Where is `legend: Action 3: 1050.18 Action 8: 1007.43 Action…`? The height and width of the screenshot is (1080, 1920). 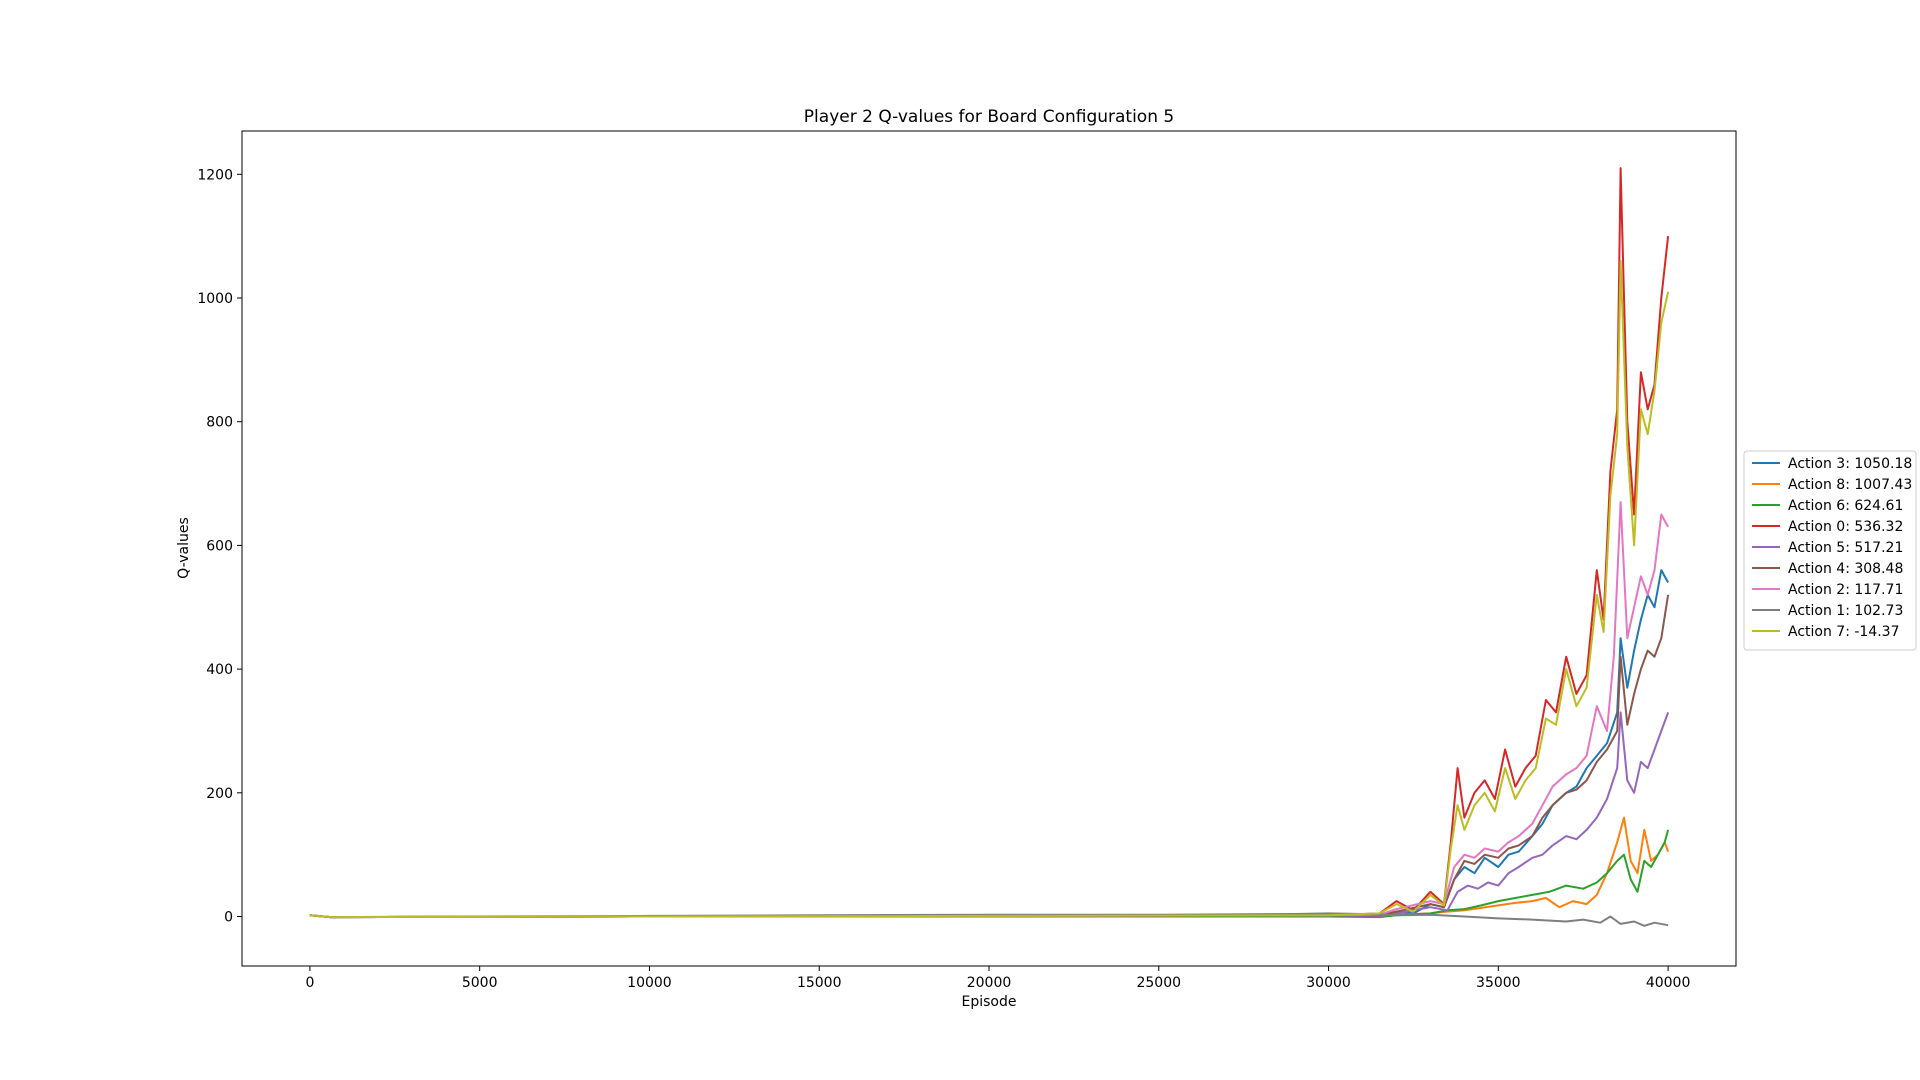 legend: Action 3: 1050.18 Action 8: 1007.43 Action… is located at coordinates (1830, 550).